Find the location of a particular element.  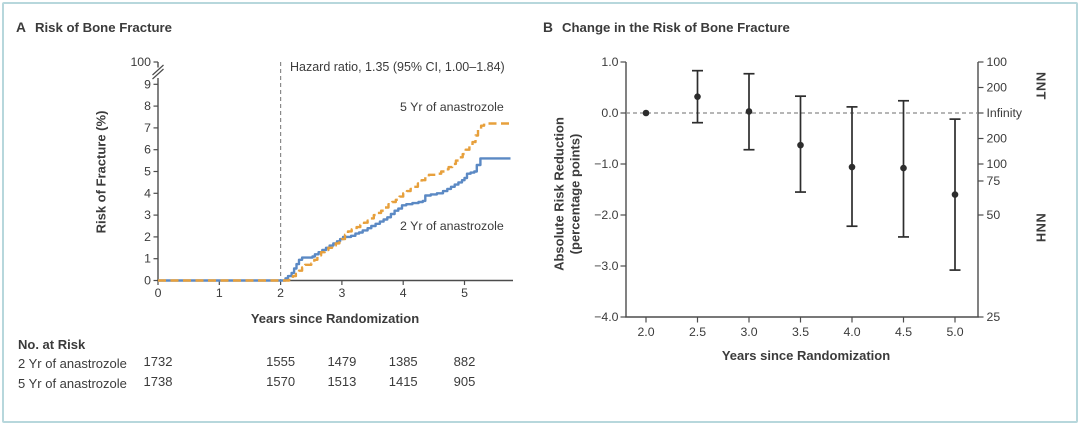

panel-a-y-axis-label: Risk of Fracture (%) is located at coordinates (101, 172).